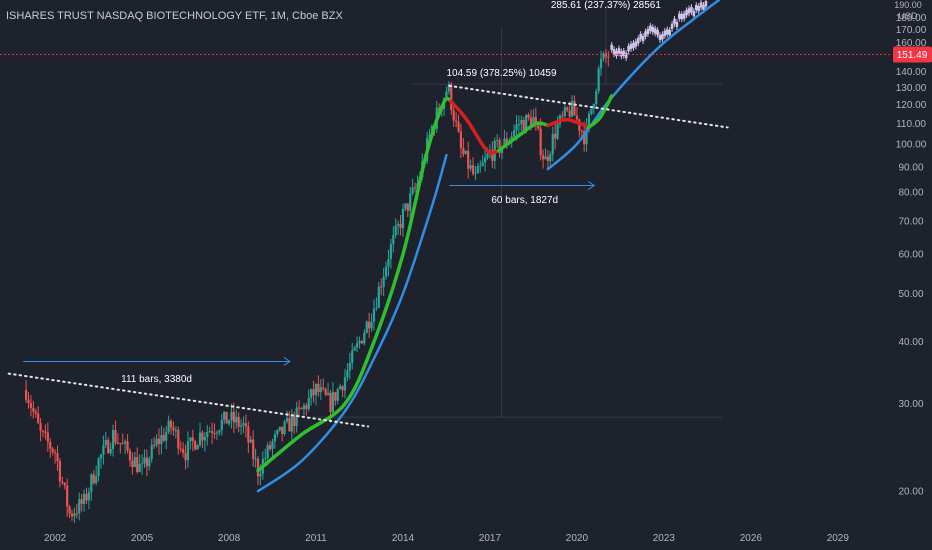 The image size is (932, 550). Describe the element at coordinates (910, 193) in the screenshot. I see `y-tick-label: 80.00` at that location.